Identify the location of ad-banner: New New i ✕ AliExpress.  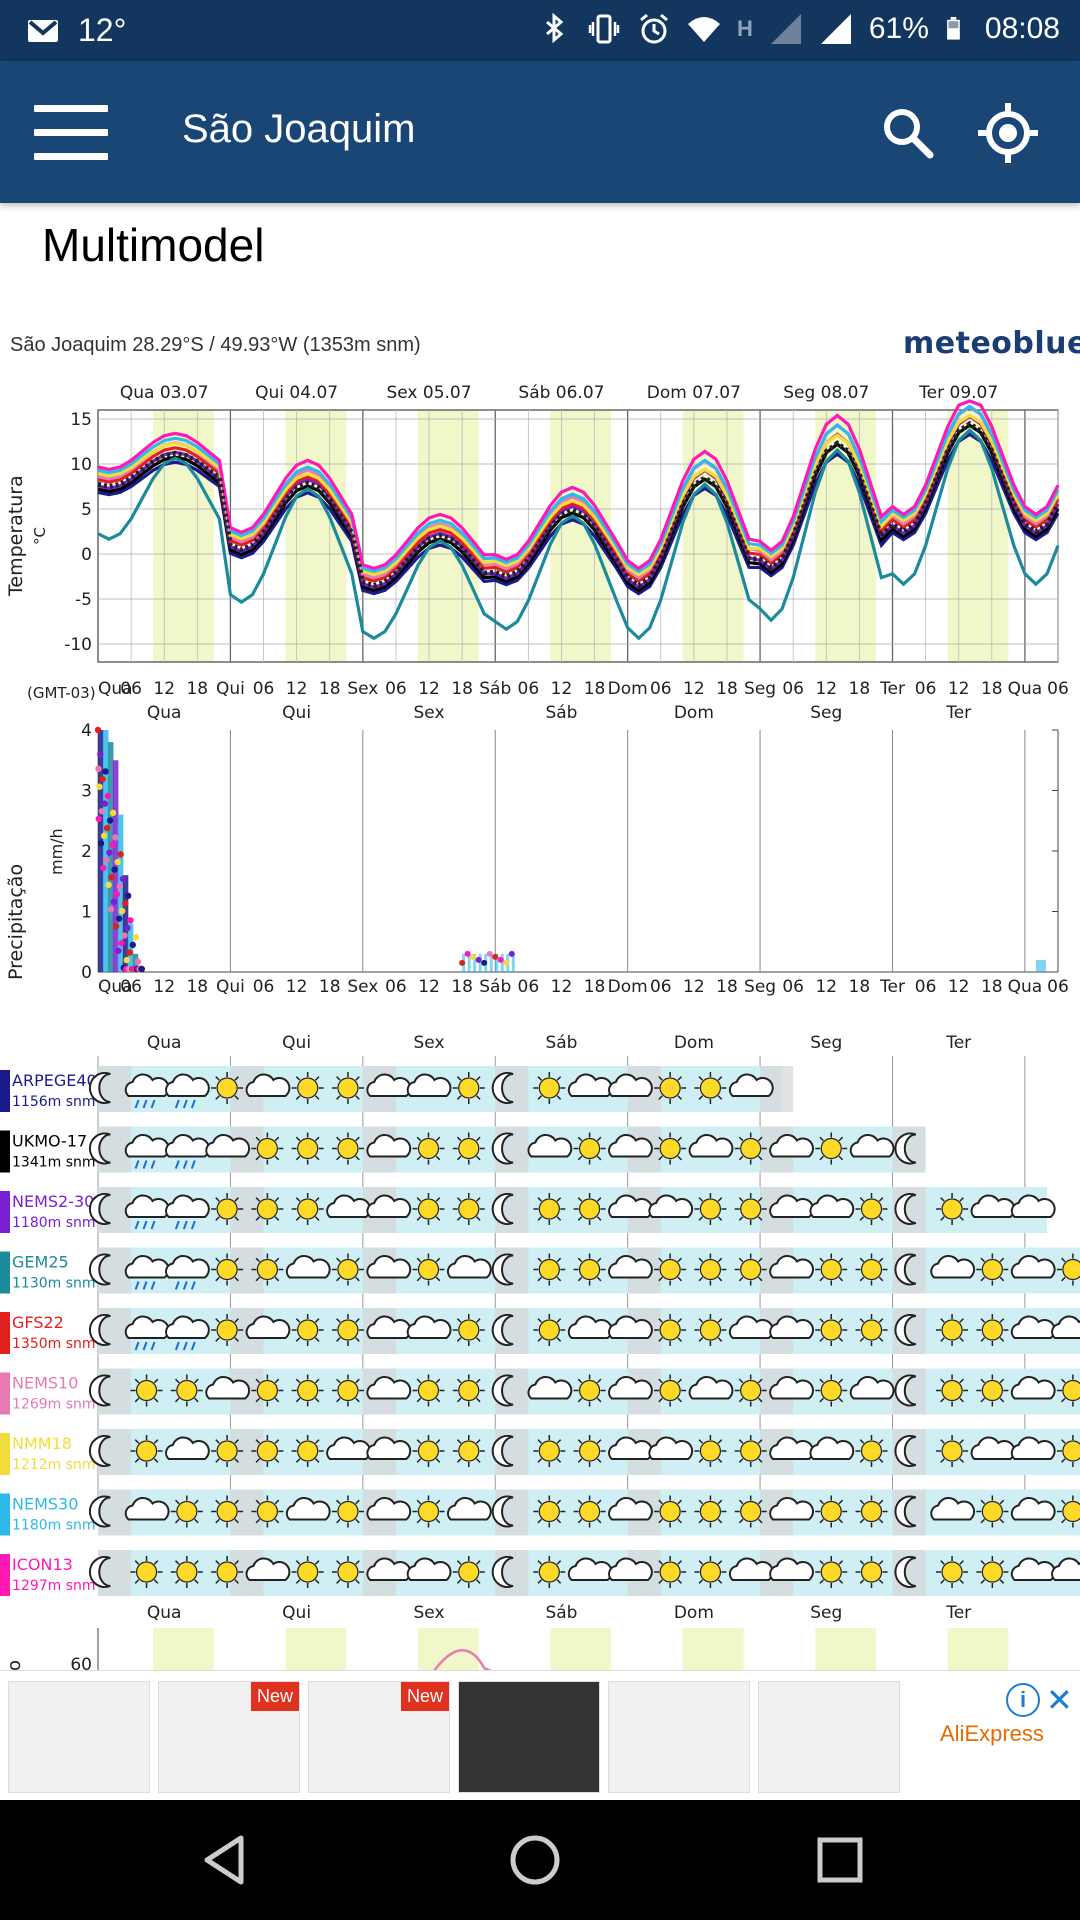
(540, 1735).